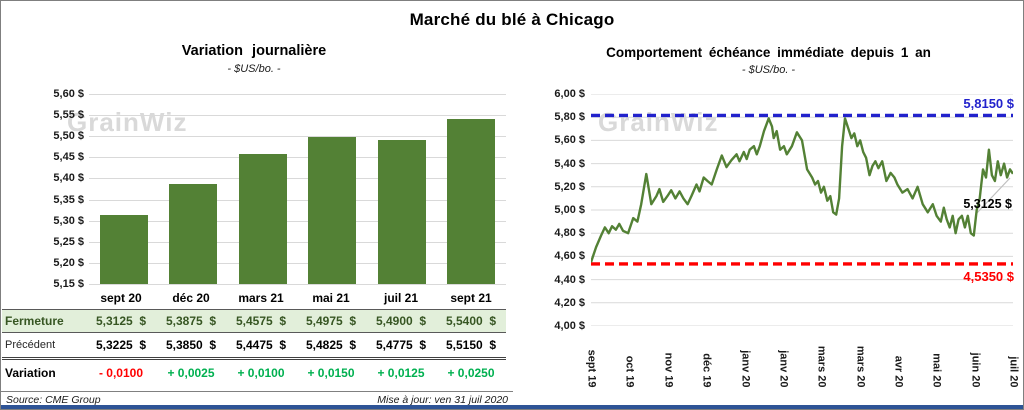  Describe the element at coordinates (706, 370) in the screenshot. I see `x-tick-label: déc 19` at that location.